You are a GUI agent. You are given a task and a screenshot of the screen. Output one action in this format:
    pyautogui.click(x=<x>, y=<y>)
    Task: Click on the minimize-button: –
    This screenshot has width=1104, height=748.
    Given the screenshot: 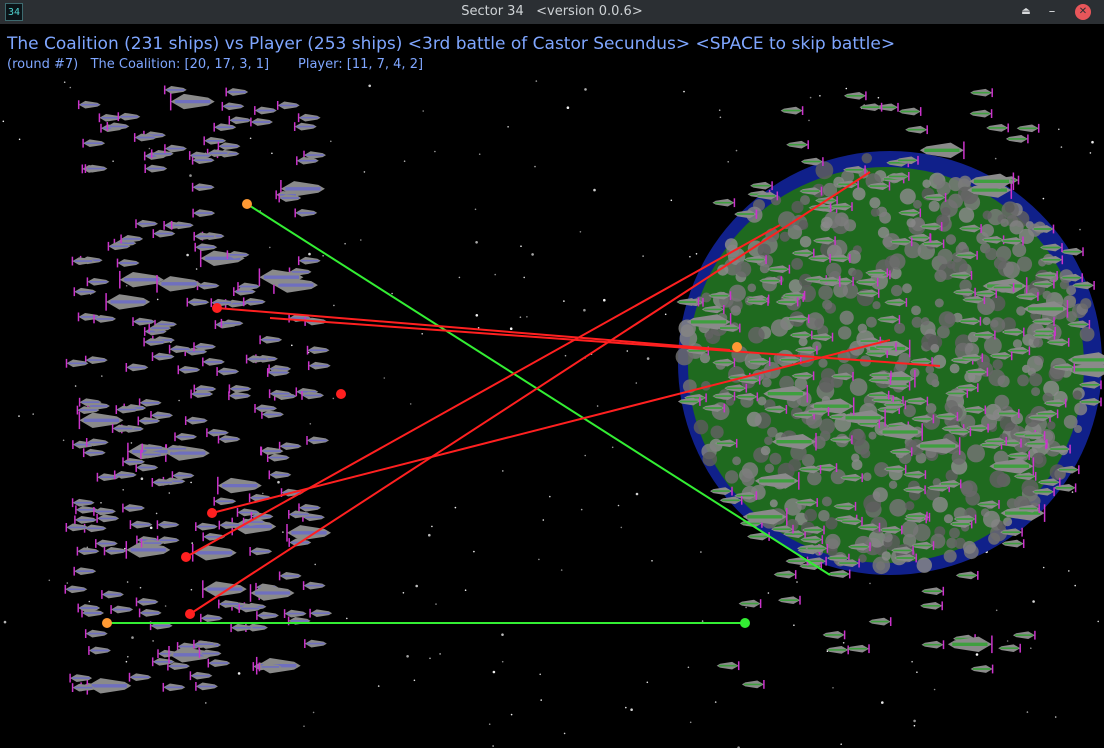 What is the action you would take?
    pyautogui.click(x=1052, y=11)
    